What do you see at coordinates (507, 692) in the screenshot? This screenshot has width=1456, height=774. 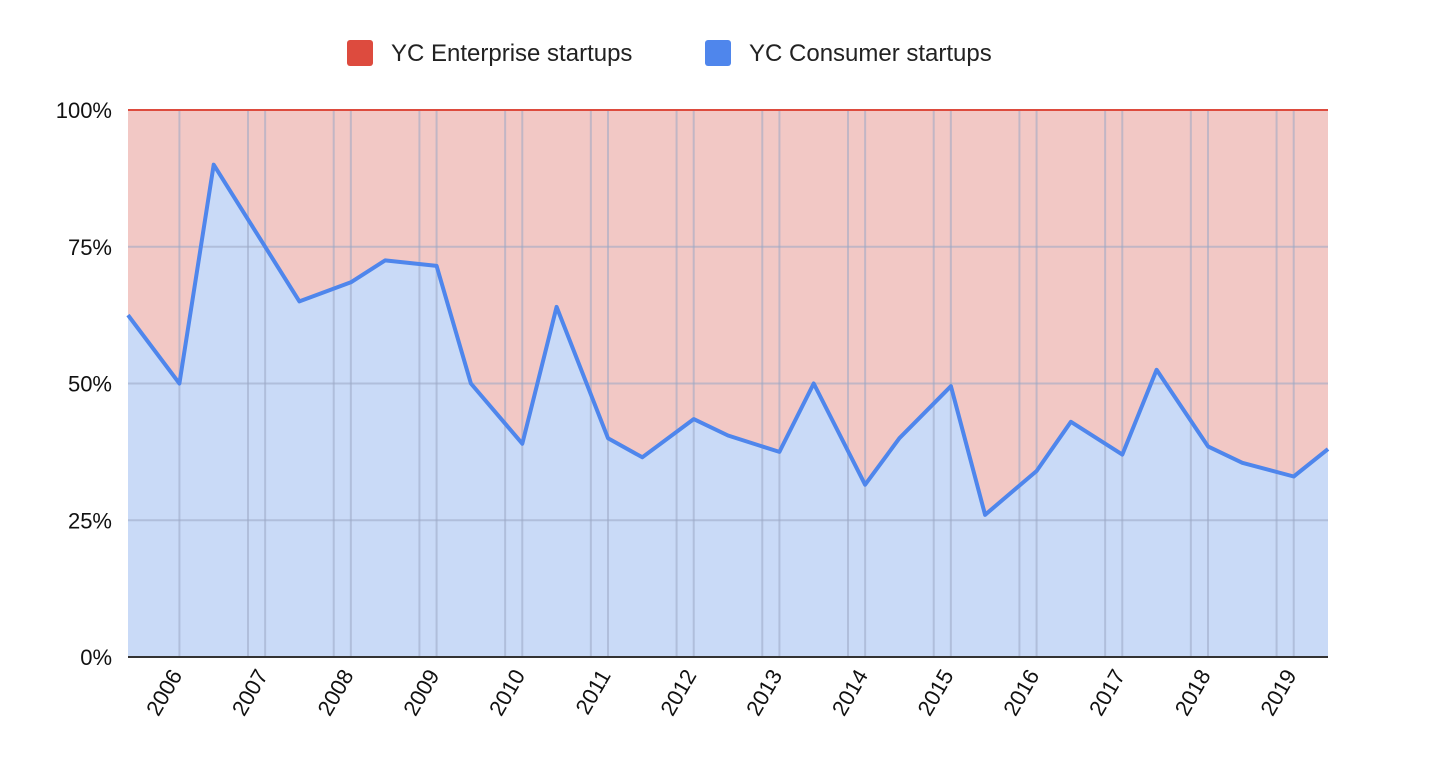 I see `x-tick-label: 2010` at bounding box center [507, 692].